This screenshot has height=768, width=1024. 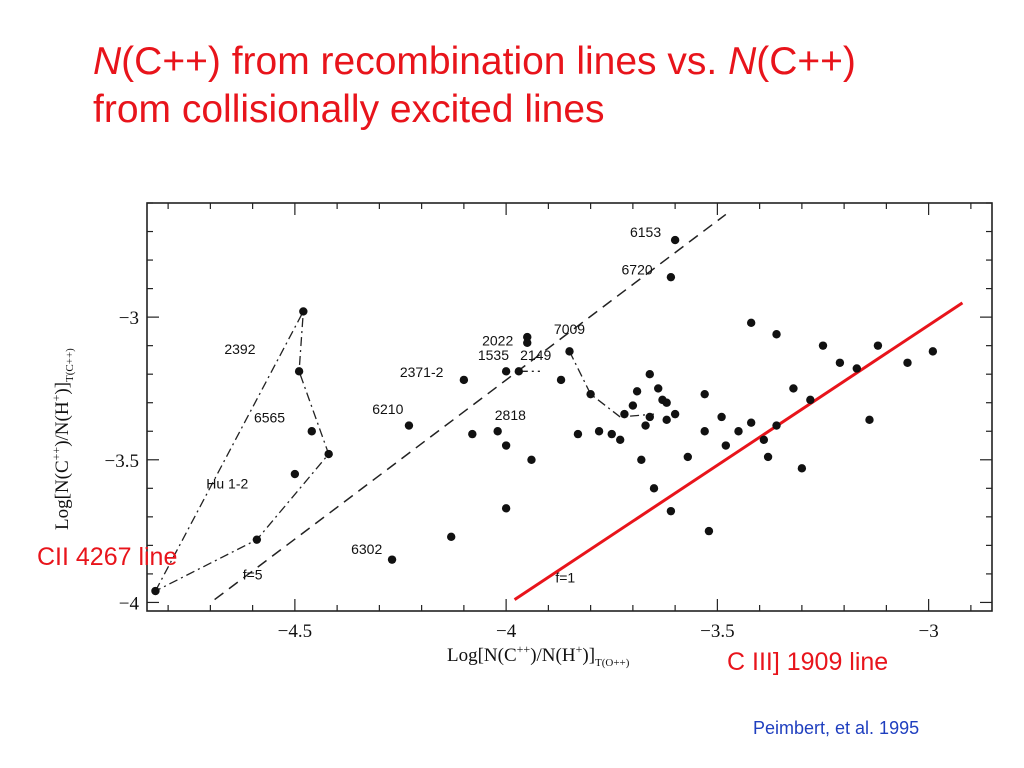 I want to click on x-label-part-2: )/N(H, so click(x=553, y=655).